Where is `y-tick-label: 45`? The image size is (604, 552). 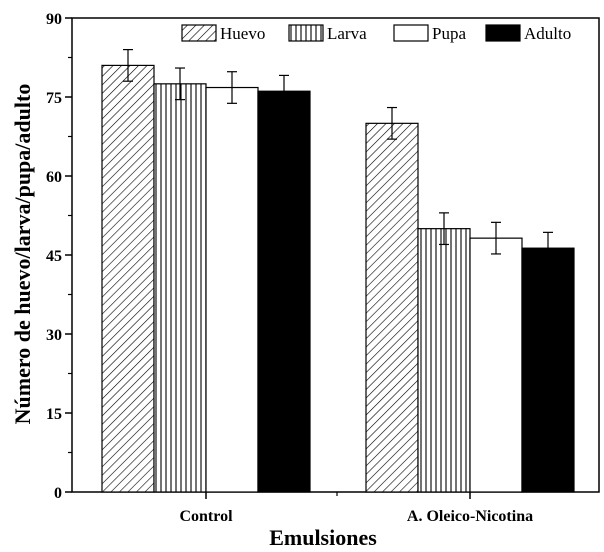 y-tick-label: 45 is located at coordinates (54, 256).